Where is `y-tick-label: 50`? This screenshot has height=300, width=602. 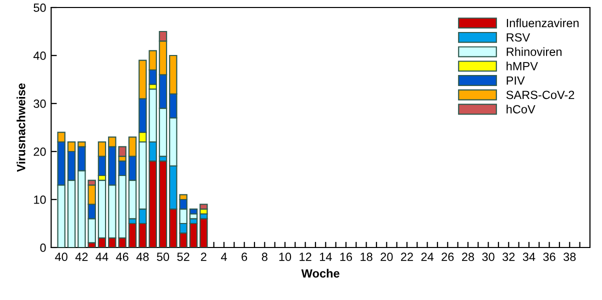 y-tick-label: 50 is located at coordinates (40, 8).